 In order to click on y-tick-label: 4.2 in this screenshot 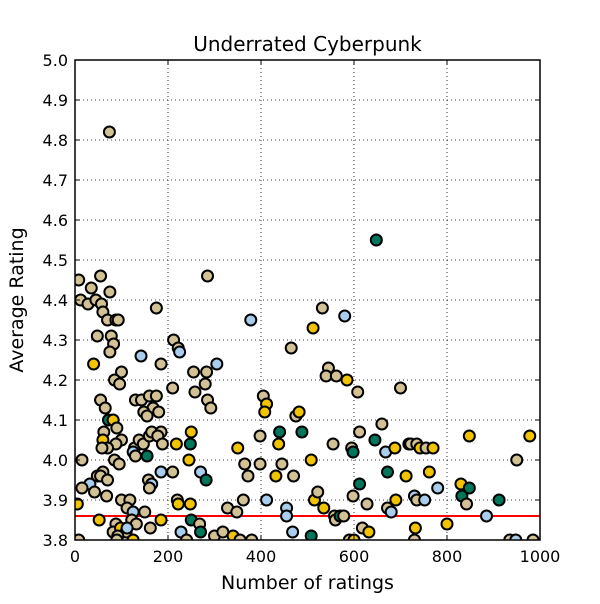, I will do `click(55, 380)`.